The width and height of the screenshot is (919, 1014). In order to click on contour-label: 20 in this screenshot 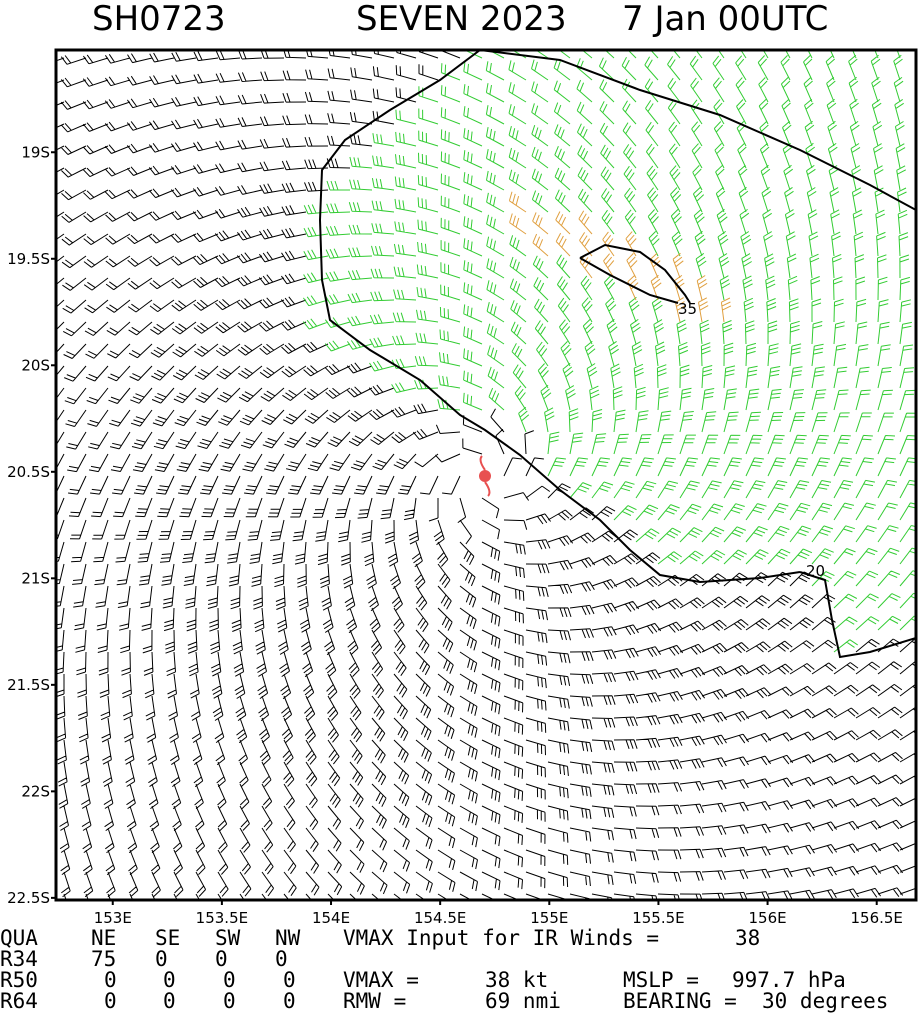, I will do `click(815, 571)`.